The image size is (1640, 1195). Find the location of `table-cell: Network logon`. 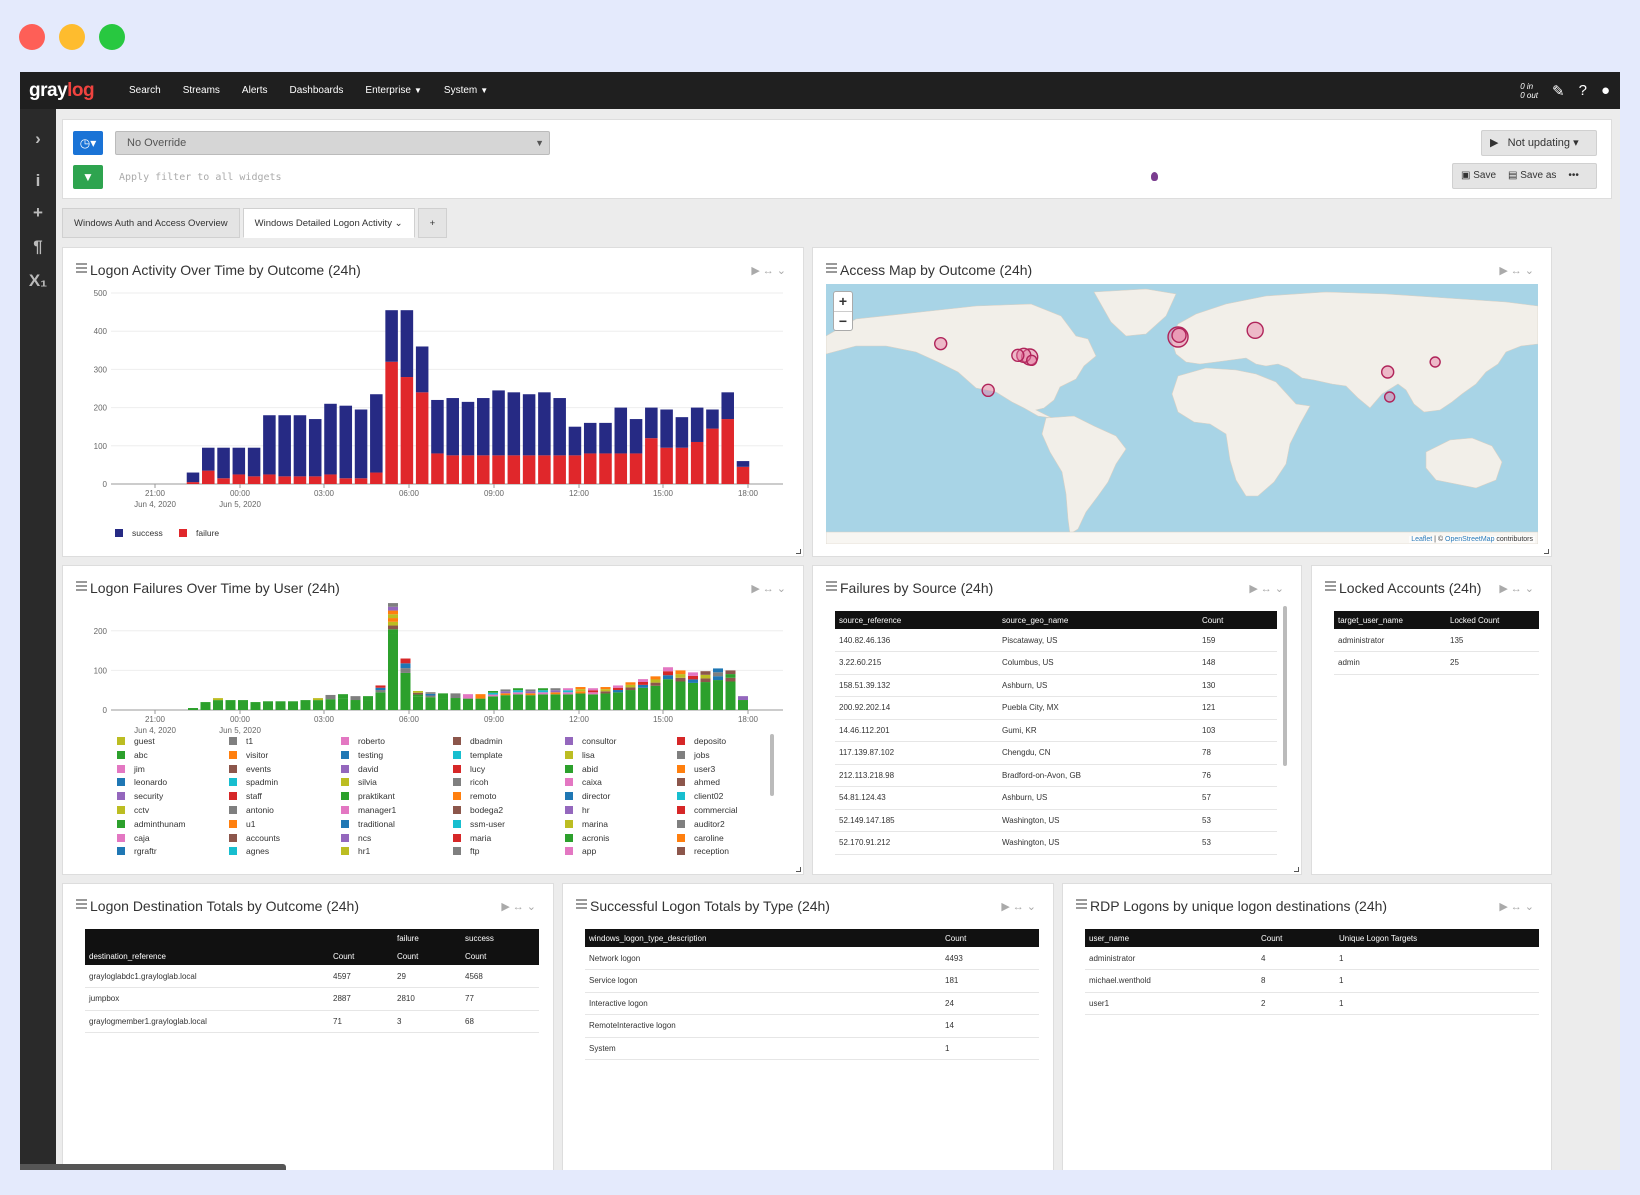

table-cell: Network logon is located at coordinates (763, 958).